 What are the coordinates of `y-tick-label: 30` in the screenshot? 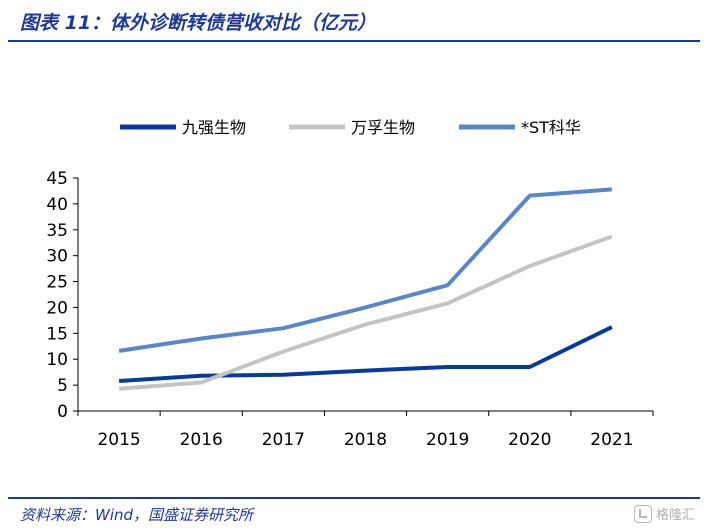 It's located at (57, 257).